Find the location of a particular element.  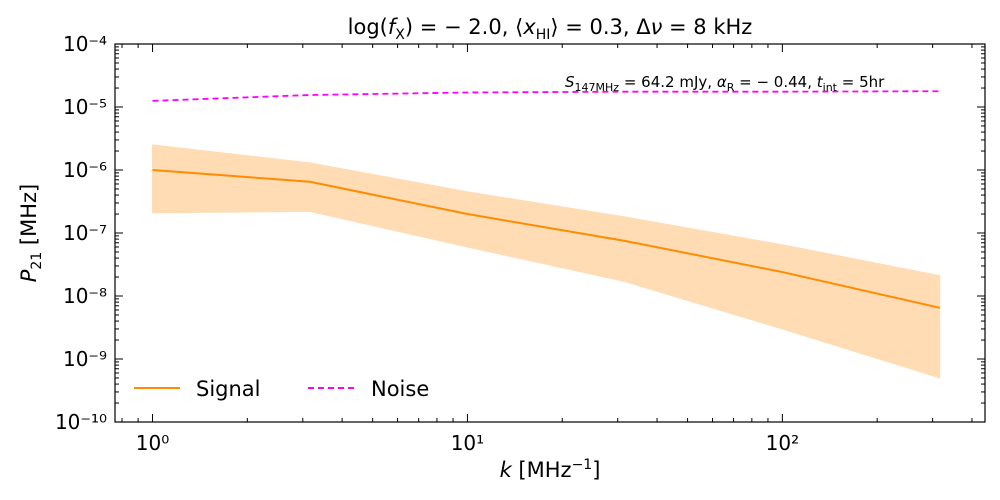

y-tick-label: 10⁻⁷ is located at coordinates (85, 233).